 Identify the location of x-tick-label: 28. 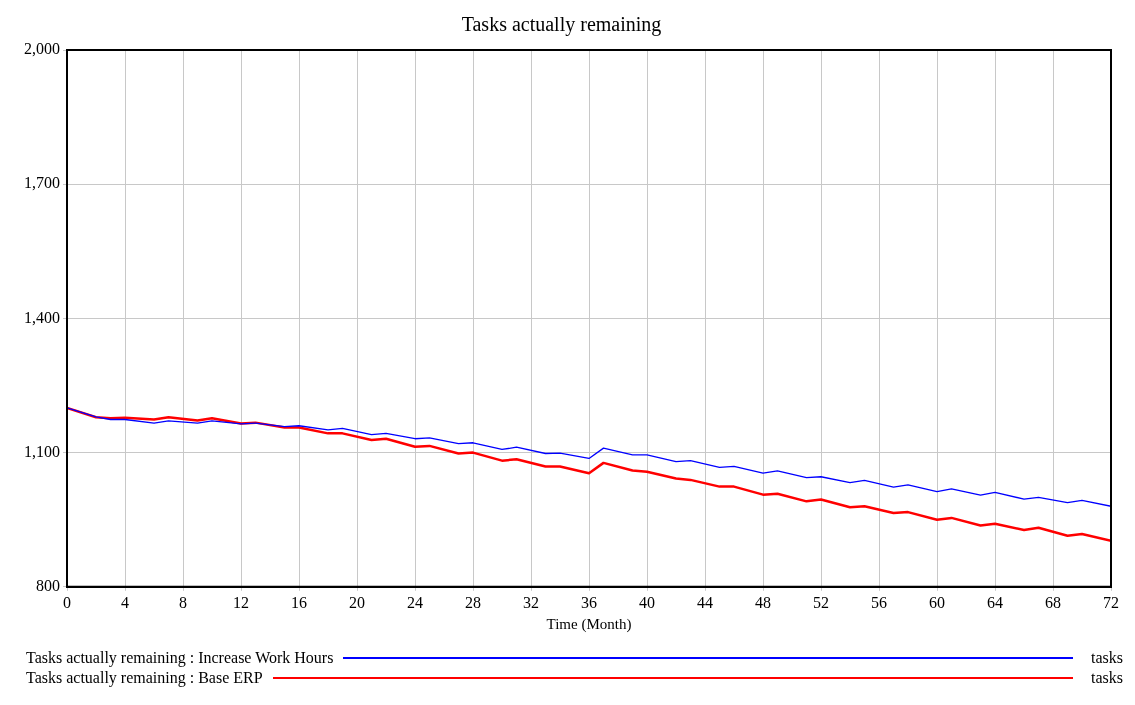
(473, 602).